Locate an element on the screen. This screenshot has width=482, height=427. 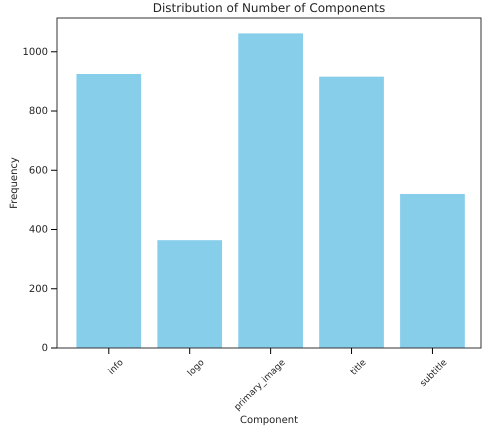
y-tick-label: 200 is located at coordinates (38, 289).